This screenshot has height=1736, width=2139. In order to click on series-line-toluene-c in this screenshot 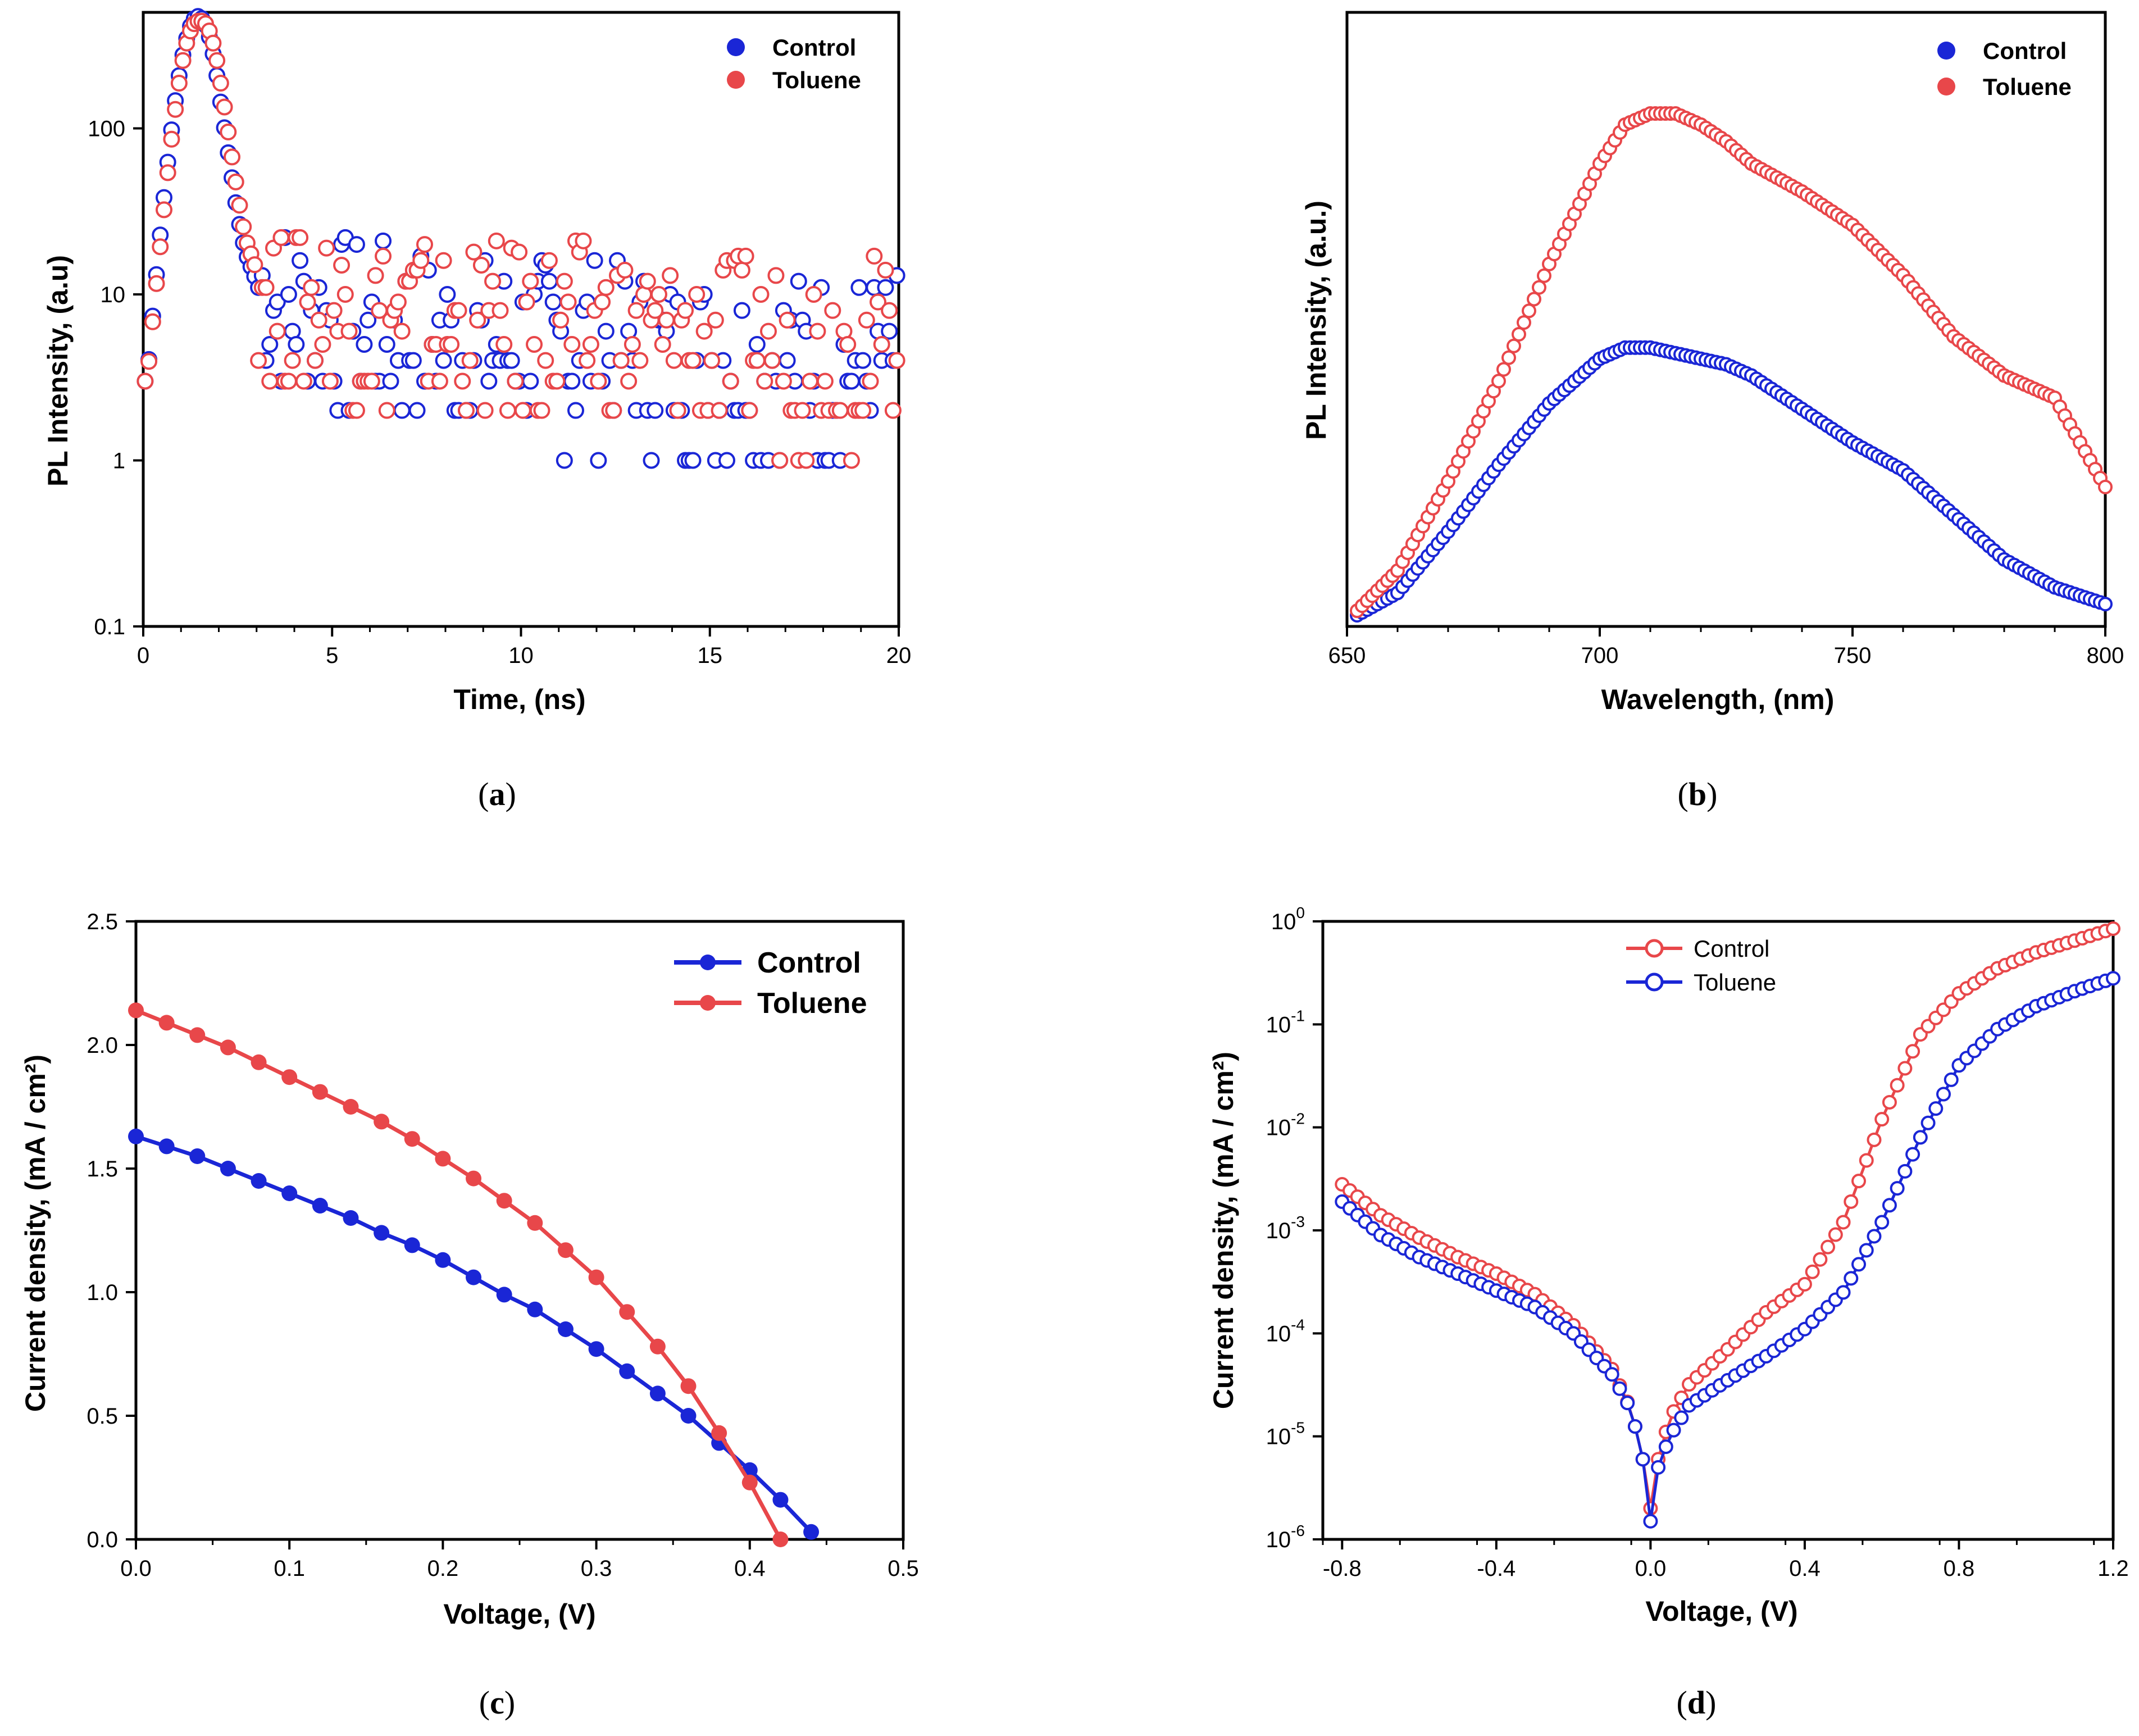, I will do `click(458, 1274)`.